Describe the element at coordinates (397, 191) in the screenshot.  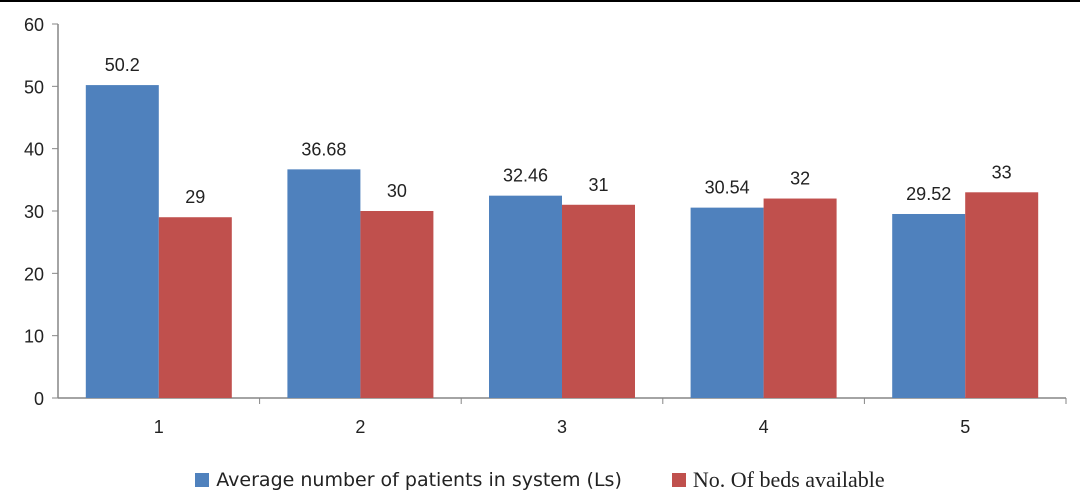
I see `data-label: 30` at that location.